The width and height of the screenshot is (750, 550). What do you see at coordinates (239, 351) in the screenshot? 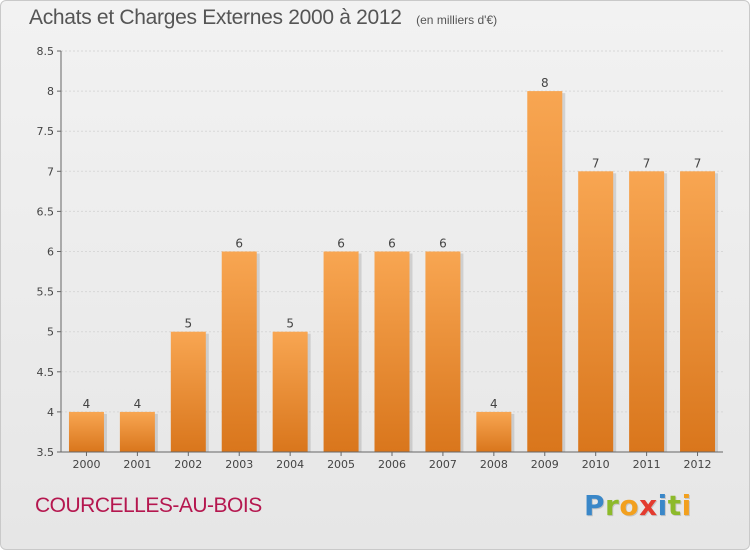
I see `bar-2003` at bounding box center [239, 351].